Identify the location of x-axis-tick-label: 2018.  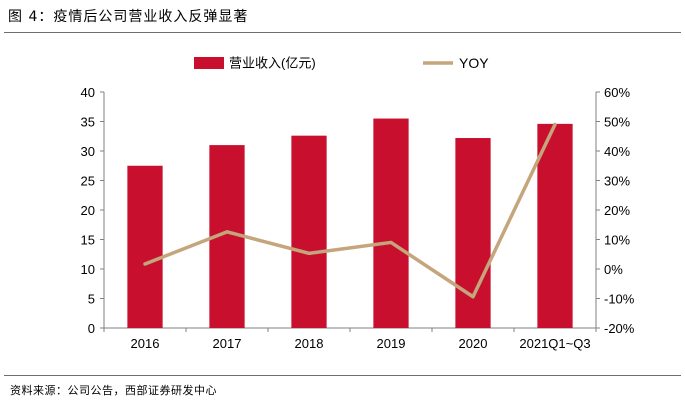
(309, 343).